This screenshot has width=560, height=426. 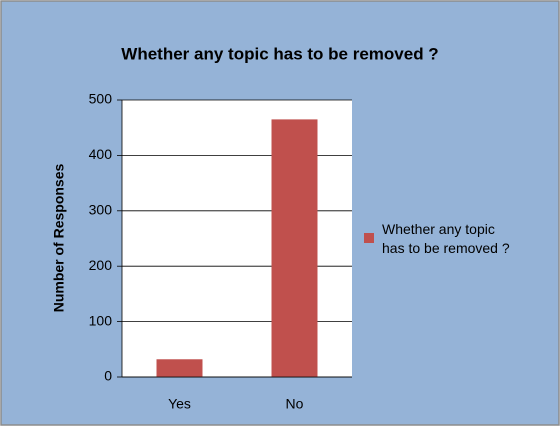 I want to click on legend-marker, so click(x=369, y=238).